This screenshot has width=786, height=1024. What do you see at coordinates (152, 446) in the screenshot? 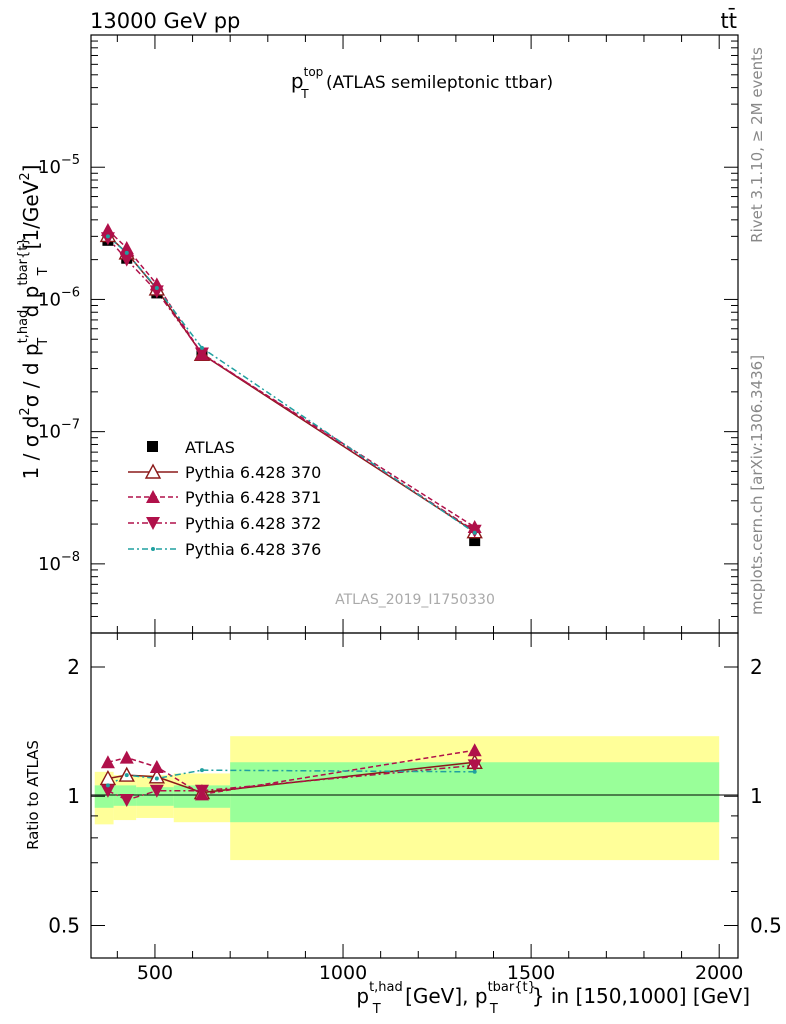
I see `legend-marker-atlas` at bounding box center [152, 446].